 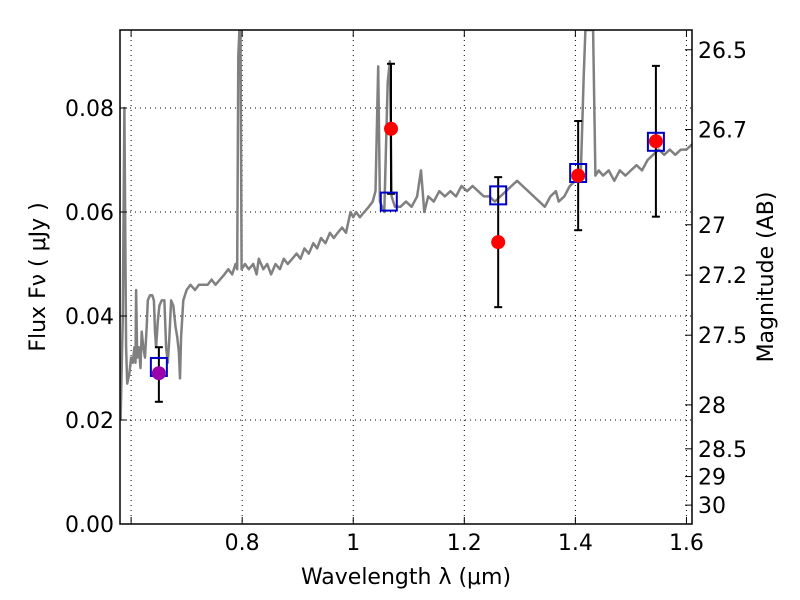 What do you see at coordinates (89, 213) in the screenshot?
I see `y-tick-label: 0.06` at bounding box center [89, 213].